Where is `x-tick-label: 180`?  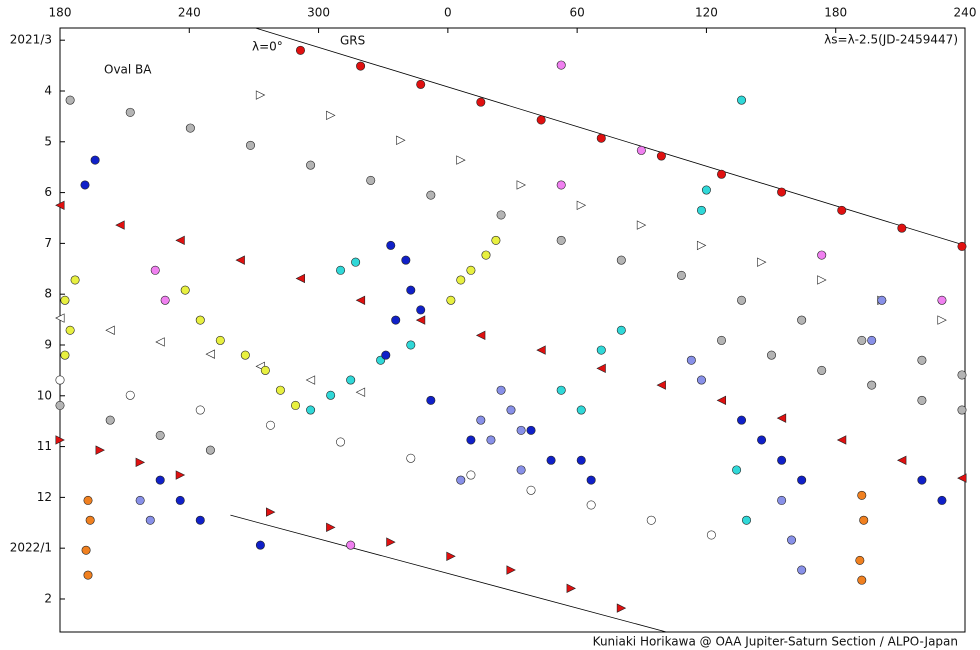 x-tick-label: 180 is located at coordinates (60, 13).